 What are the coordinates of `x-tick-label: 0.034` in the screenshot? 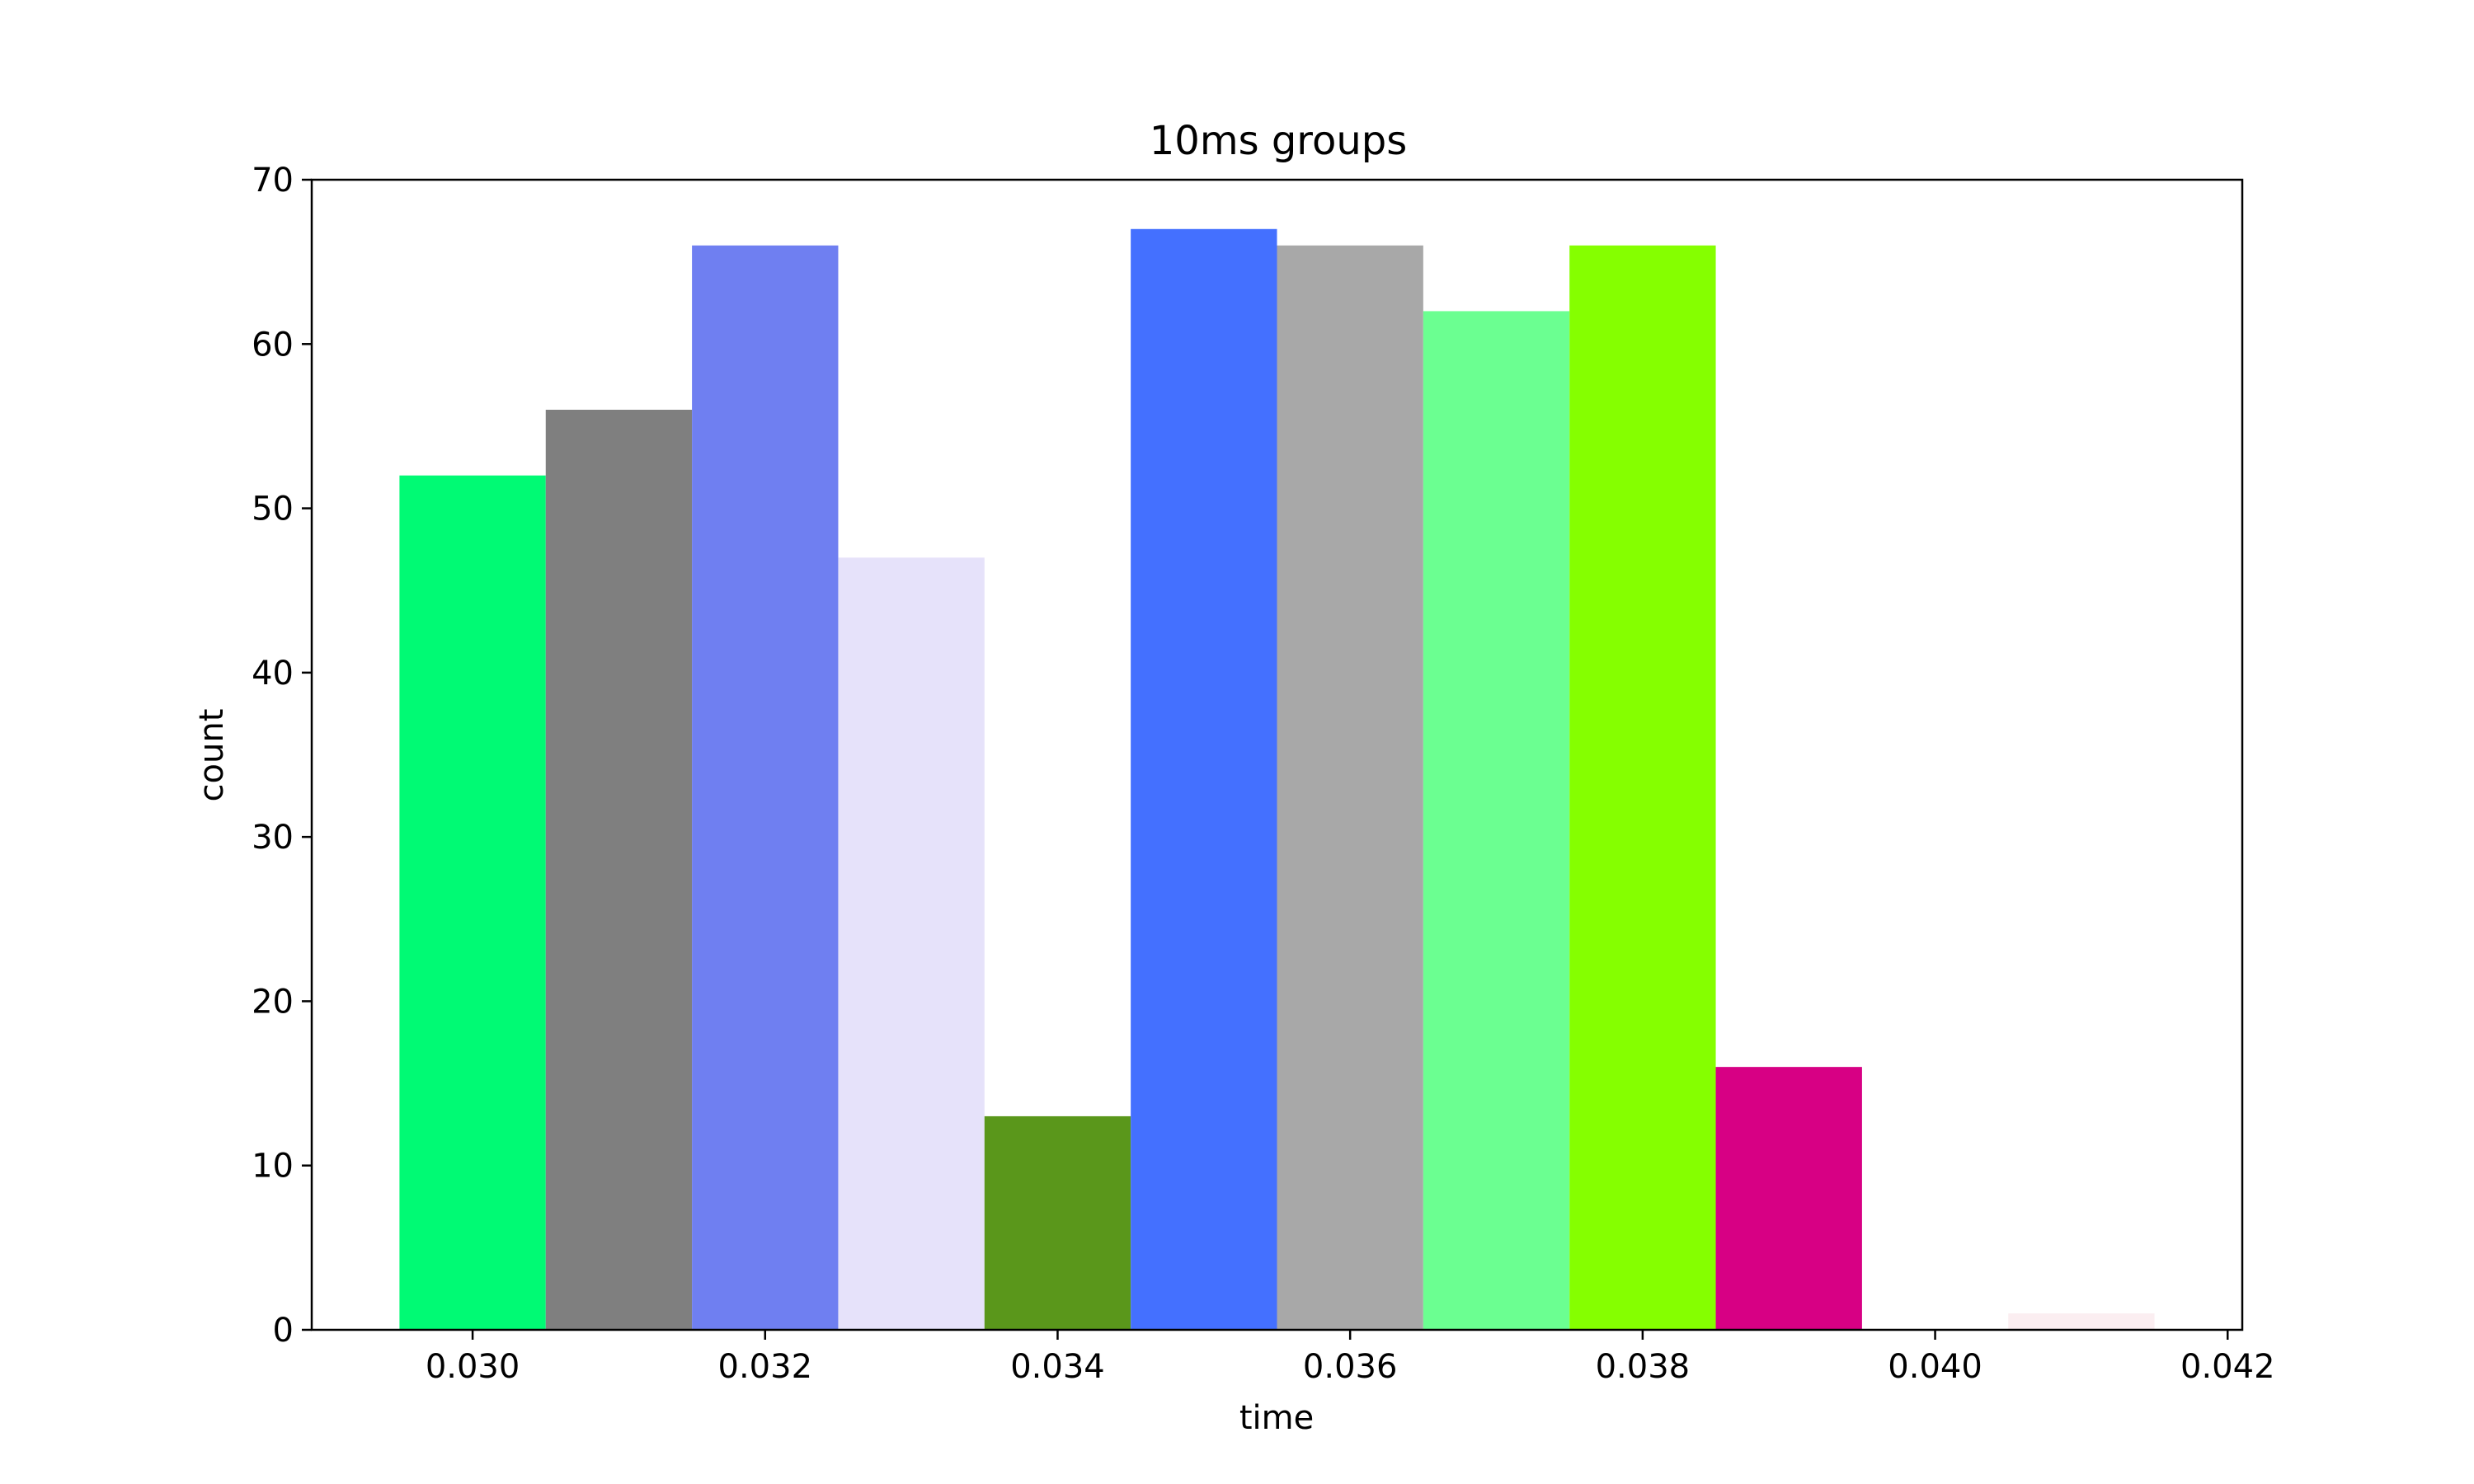 It's located at (1057, 1367).